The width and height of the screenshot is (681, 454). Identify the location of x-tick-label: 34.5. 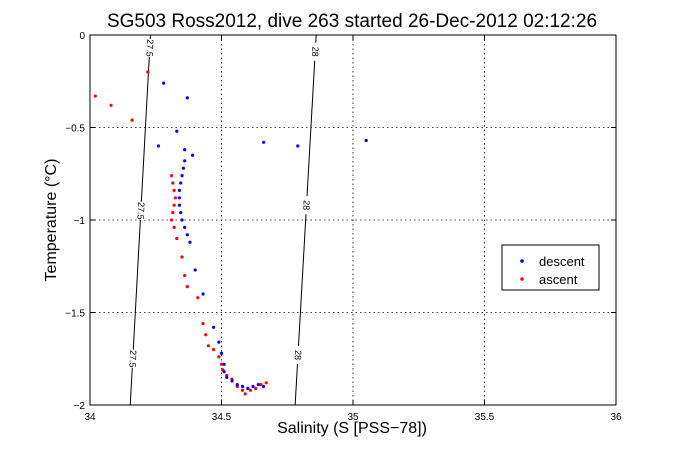
(222, 417).